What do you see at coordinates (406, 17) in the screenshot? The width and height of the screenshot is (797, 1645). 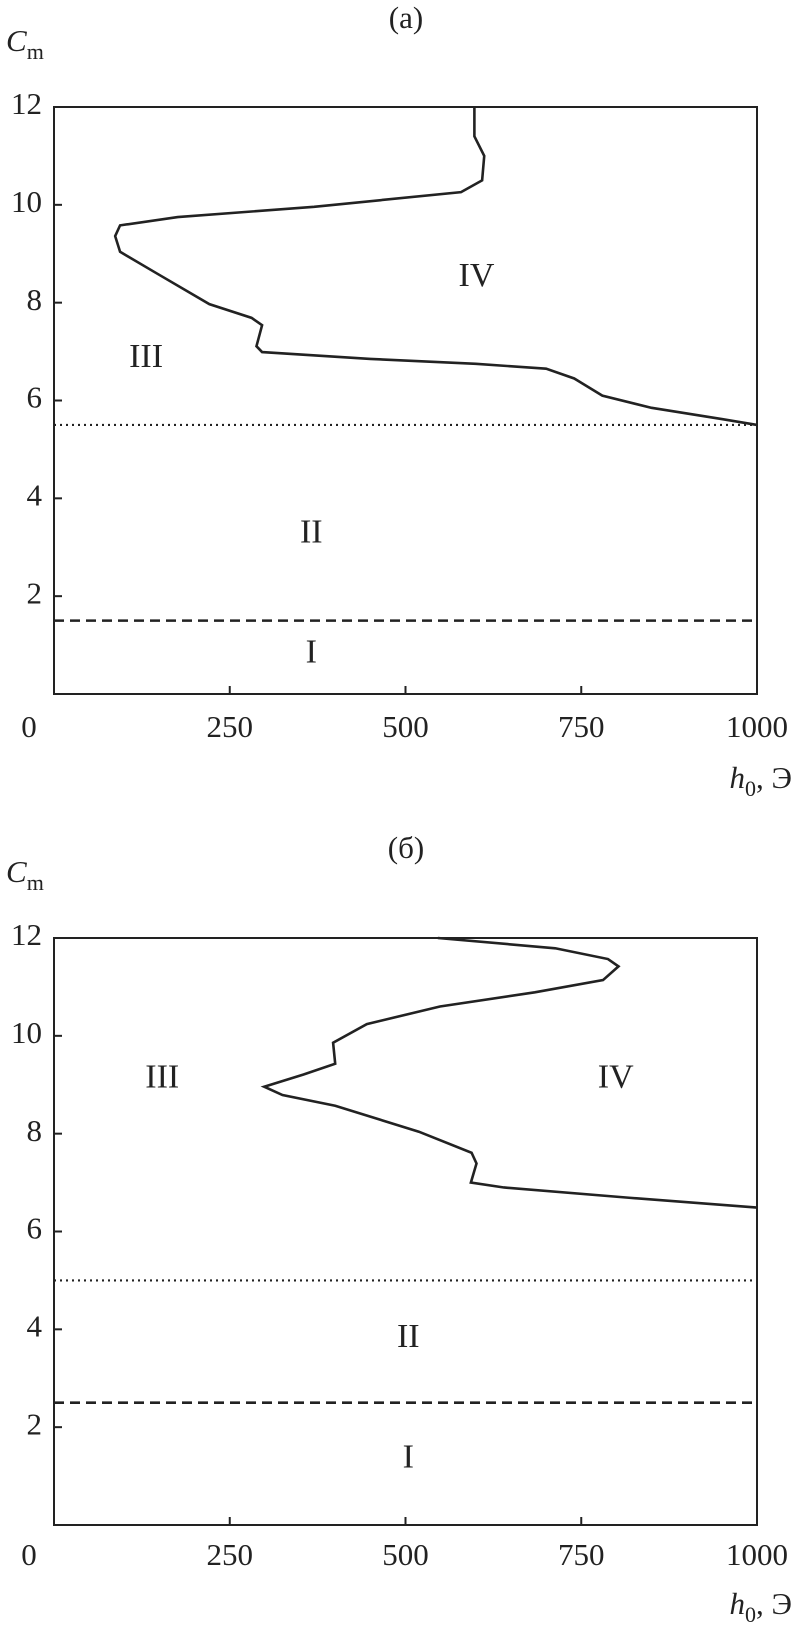 I see `panel-title: (a)` at bounding box center [406, 17].